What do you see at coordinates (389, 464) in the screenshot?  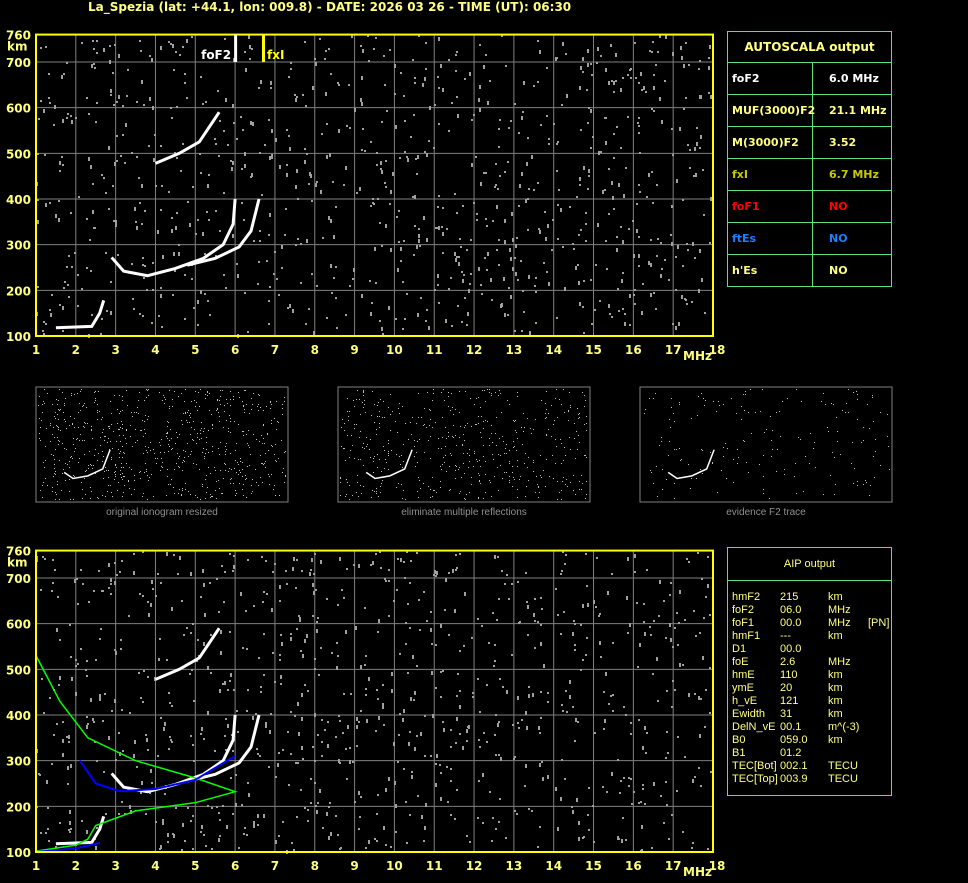 I see `thumbnail-trace` at bounding box center [389, 464].